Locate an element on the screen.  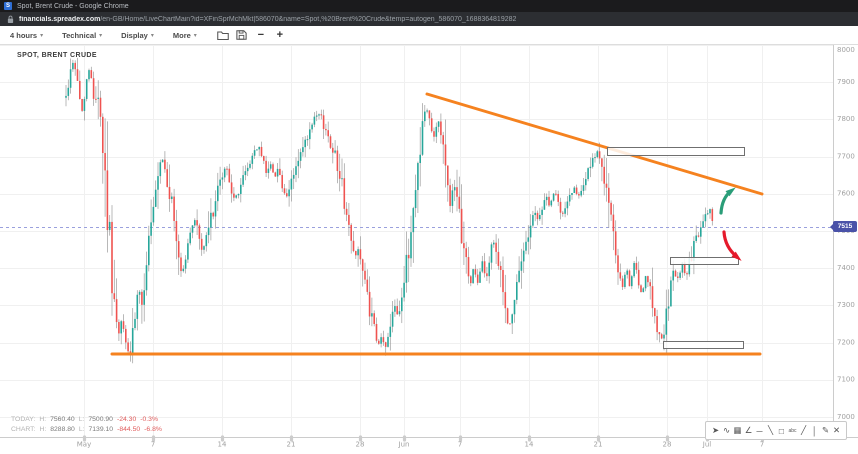
chart-high-label: H: is located at coordinates (43, 429).